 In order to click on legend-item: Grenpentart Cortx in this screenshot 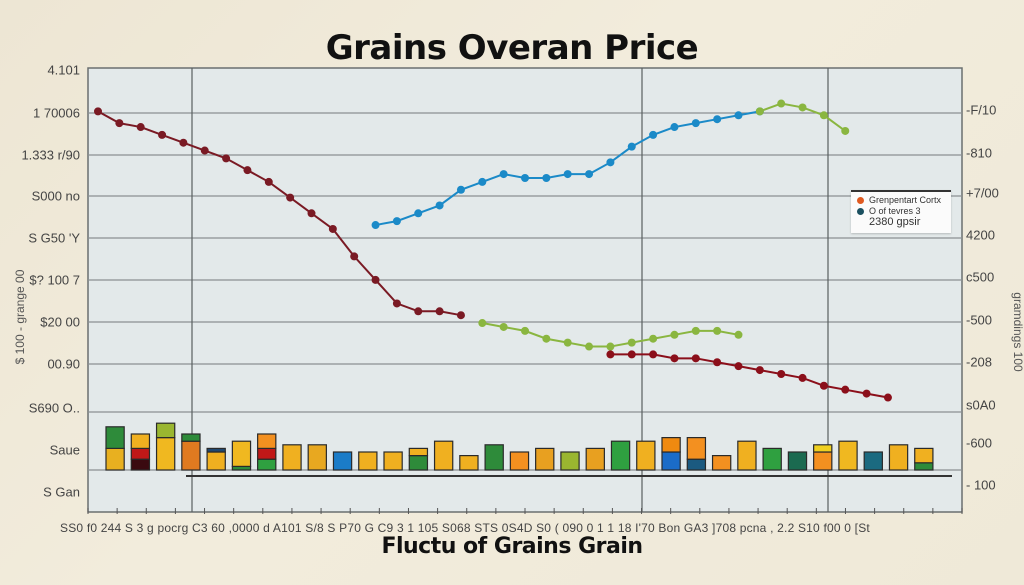, I will do `click(904, 200)`.